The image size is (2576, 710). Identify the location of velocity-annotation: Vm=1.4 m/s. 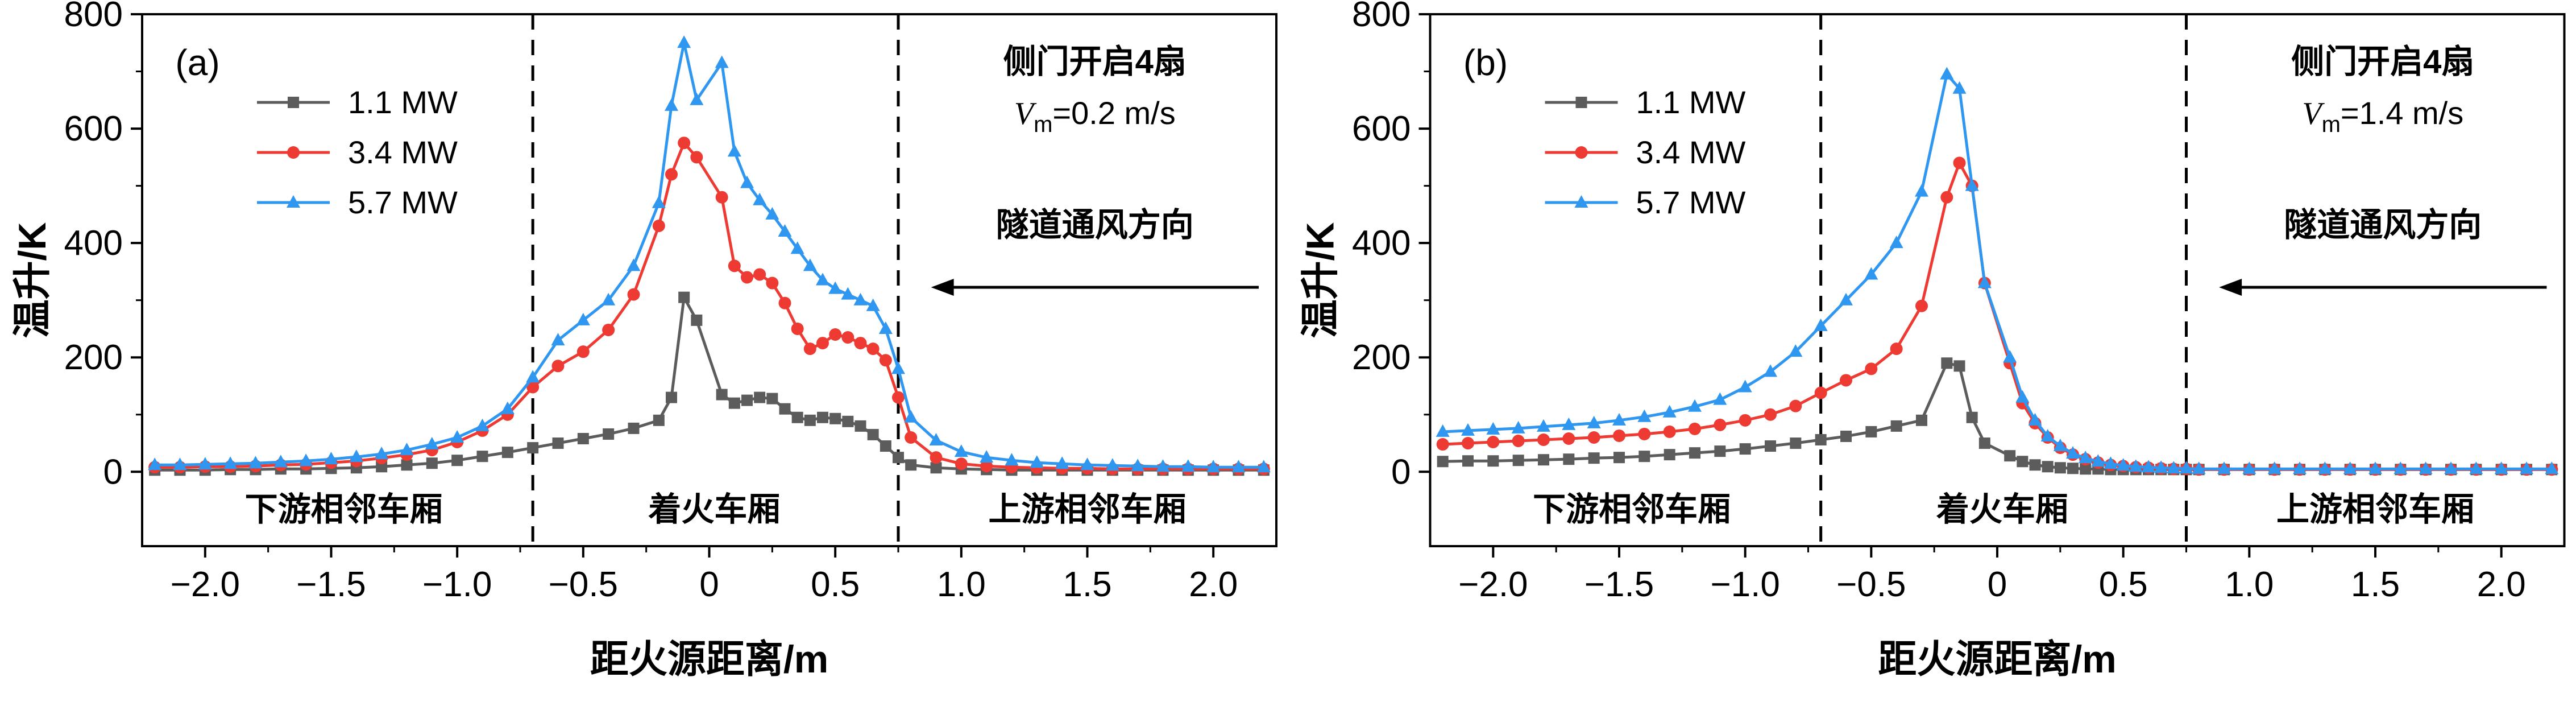
(2383, 116).